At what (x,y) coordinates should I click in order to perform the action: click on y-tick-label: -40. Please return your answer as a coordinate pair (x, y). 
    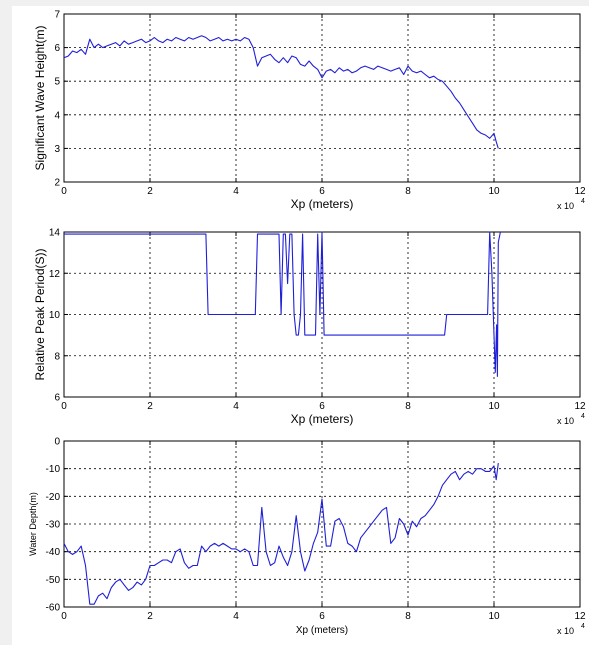
    Looking at the image, I should click on (53, 552).